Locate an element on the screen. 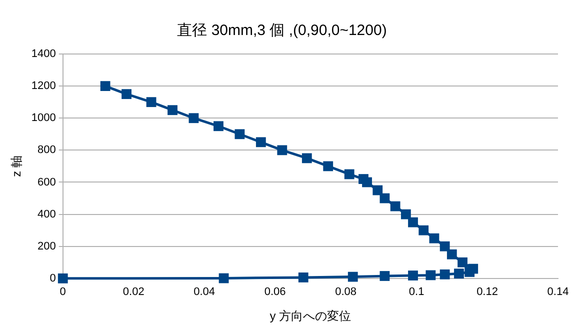  x-tick-label: 0.12 is located at coordinates (487, 292).